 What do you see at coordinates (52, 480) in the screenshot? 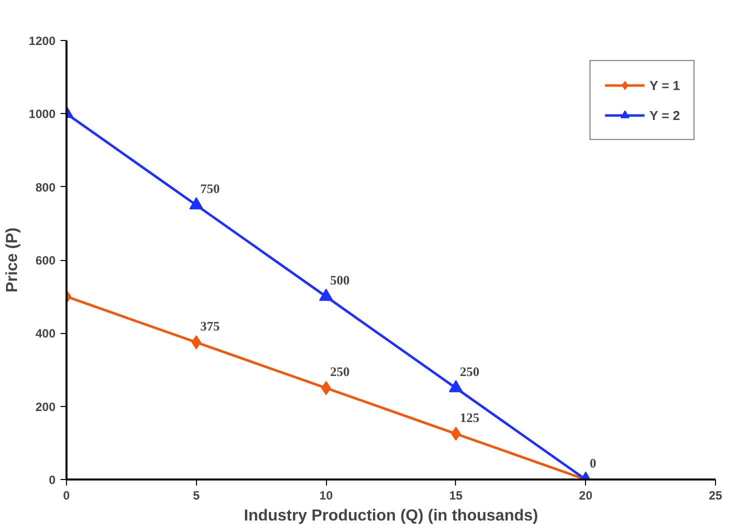
I see `y-tick-label: 0` at bounding box center [52, 480].